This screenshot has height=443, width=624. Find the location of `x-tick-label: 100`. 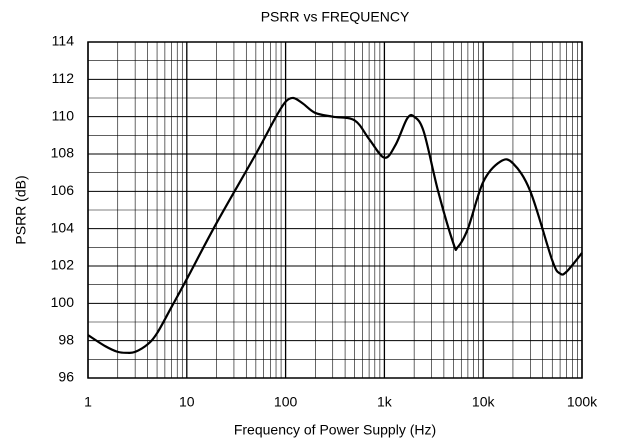

x-tick-label: 100 is located at coordinates (286, 402).